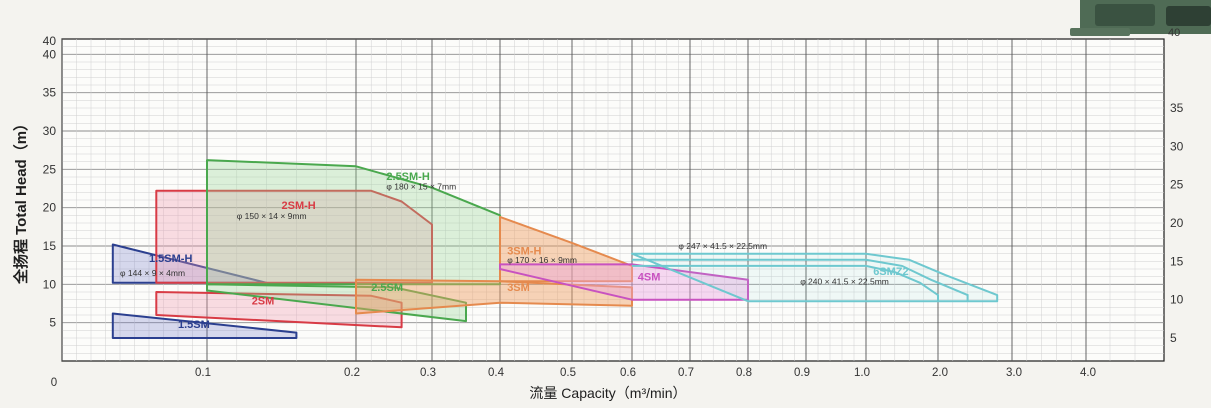 The image size is (1211, 408). What do you see at coordinates (1014, 373) in the screenshot?
I see `x-tick-label: 3.0` at bounding box center [1014, 373].